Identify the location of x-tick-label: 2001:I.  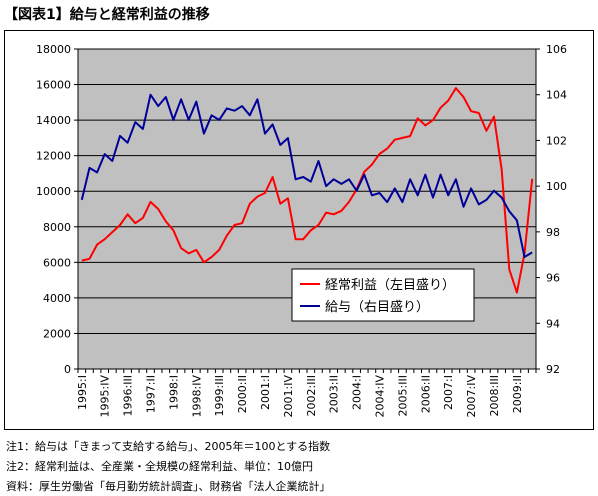
(265, 392).